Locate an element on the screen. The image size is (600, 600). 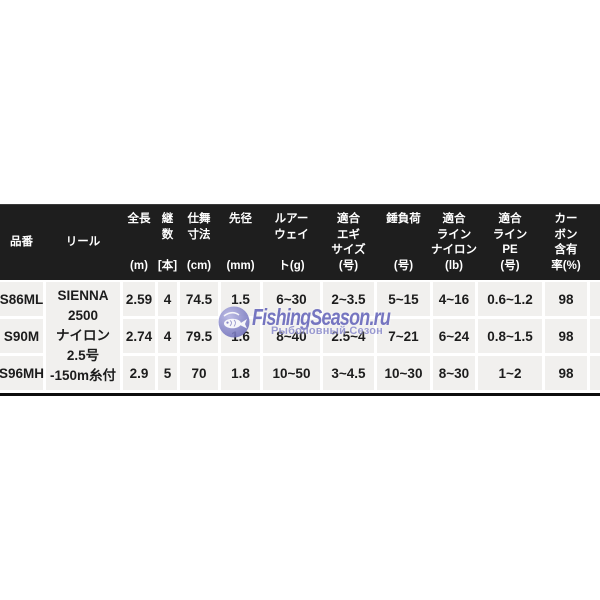
header-label-line: 錘負荷 is located at coordinates (403, 219).